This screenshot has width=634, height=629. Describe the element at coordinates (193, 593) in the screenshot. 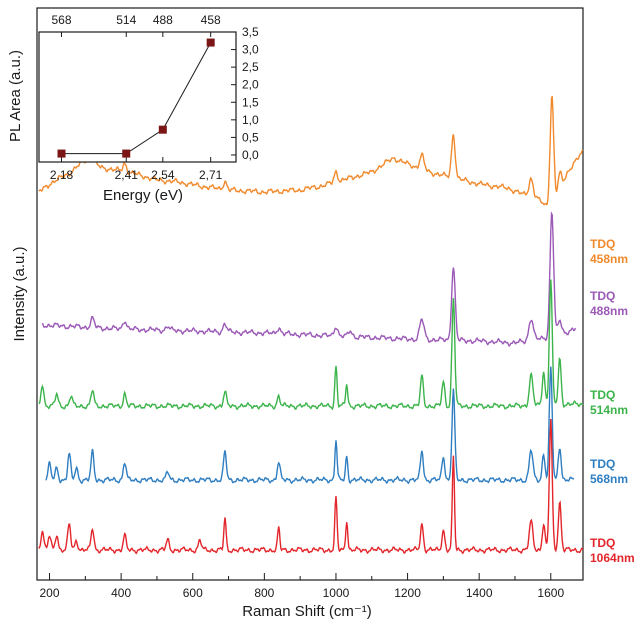

I see `main-x-tick-label: 600` at that location.